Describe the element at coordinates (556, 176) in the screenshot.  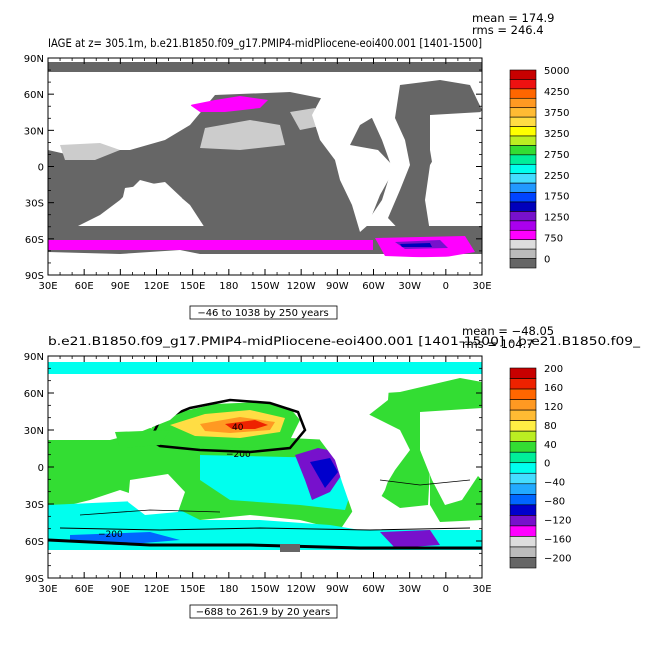
I see `top-colorbar-label: 2250` at that location.